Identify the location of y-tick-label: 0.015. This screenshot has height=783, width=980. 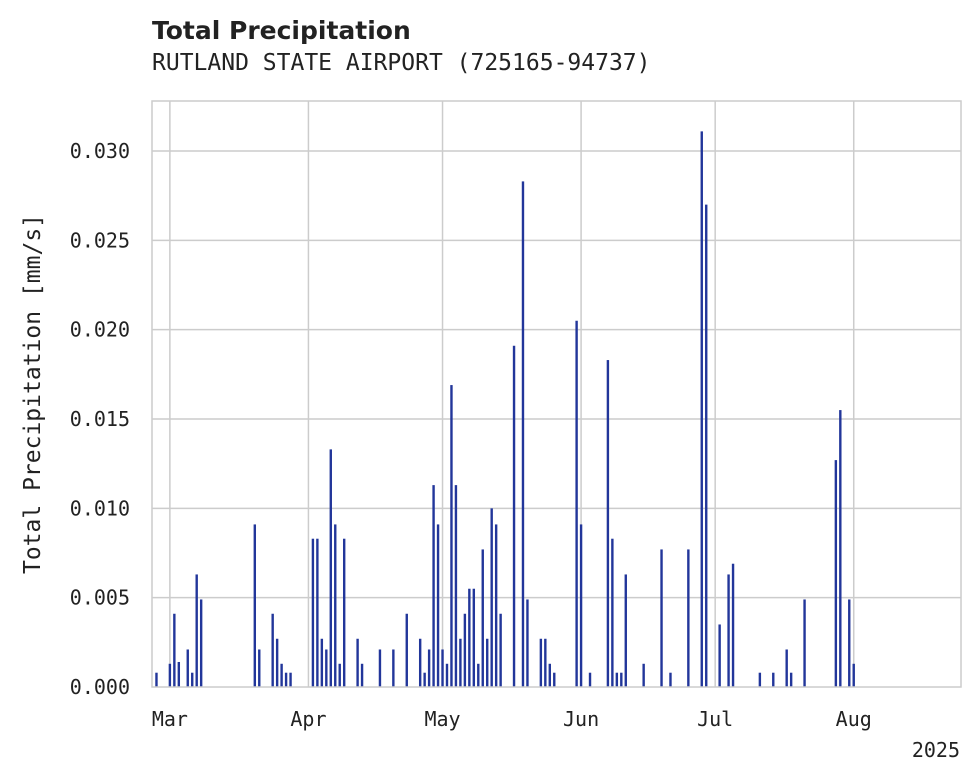
(100, 419).